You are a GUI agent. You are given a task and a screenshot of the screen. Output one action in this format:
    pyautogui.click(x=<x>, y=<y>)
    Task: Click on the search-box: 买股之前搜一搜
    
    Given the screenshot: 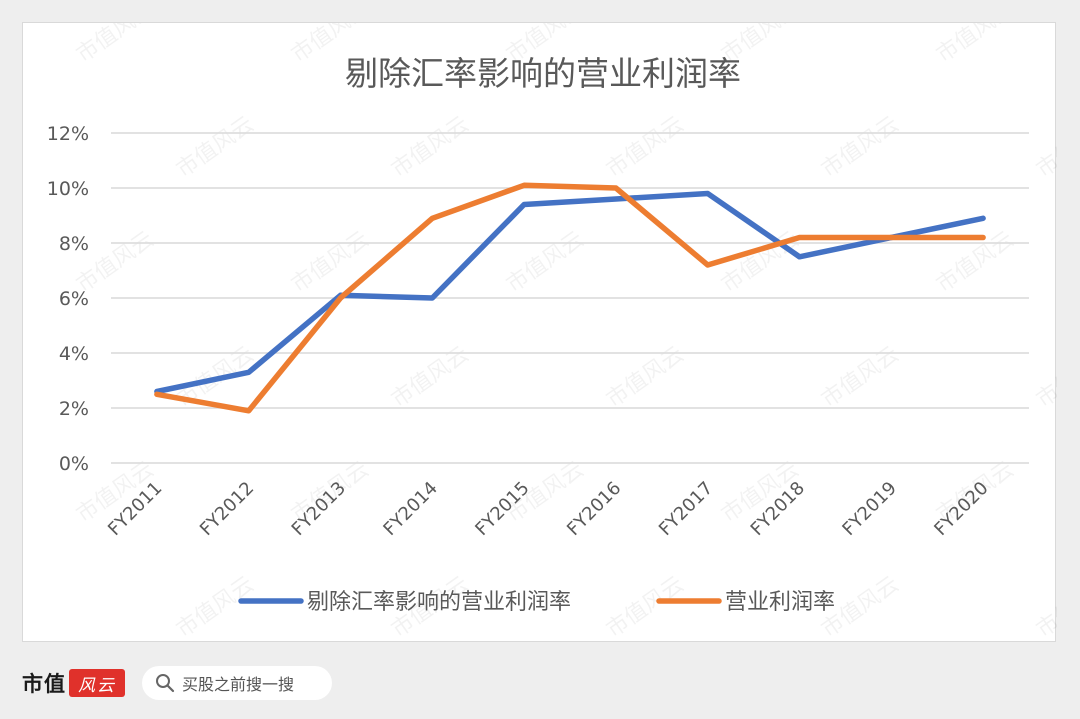 What is the action you would take?
    pyautogui.click(x=237, y=683)
    